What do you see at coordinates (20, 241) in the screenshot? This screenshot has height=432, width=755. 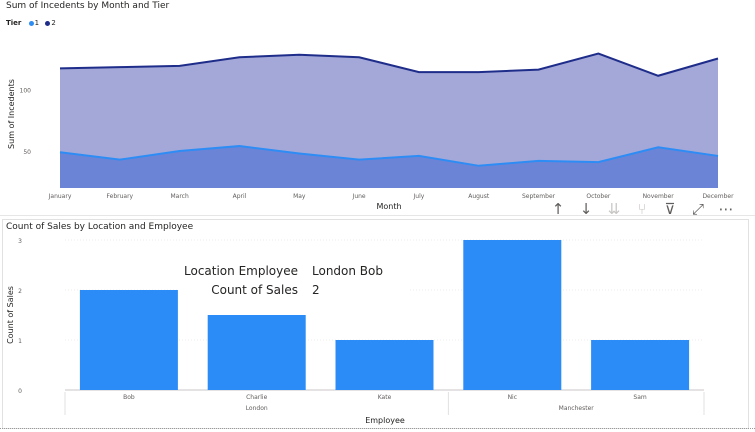 I see `bar-y-tick-label-3: 3` at bounding box center [20, 241].